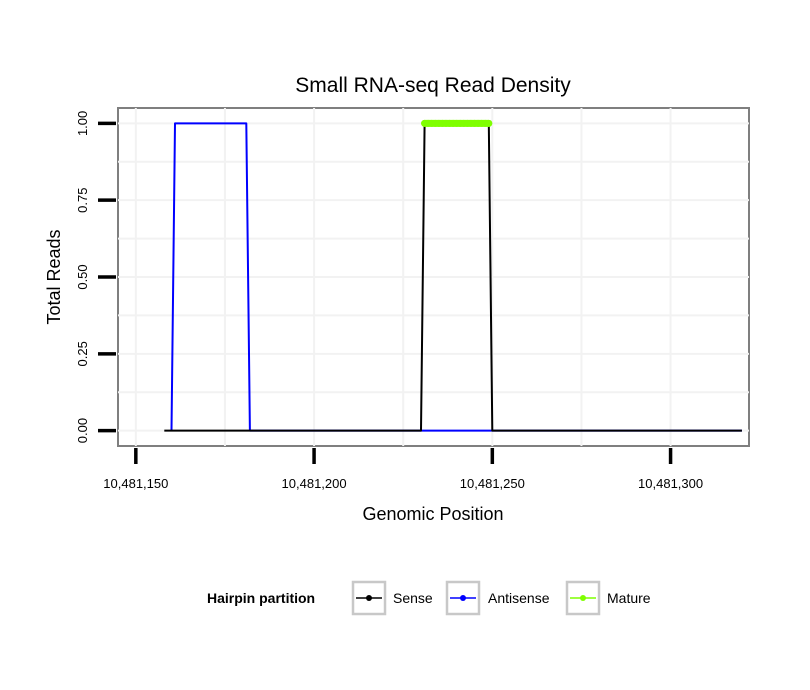 The height and width of the screenshot is (690, 810). I want to click on y-tick-label: 0.50, so click(82, 276).